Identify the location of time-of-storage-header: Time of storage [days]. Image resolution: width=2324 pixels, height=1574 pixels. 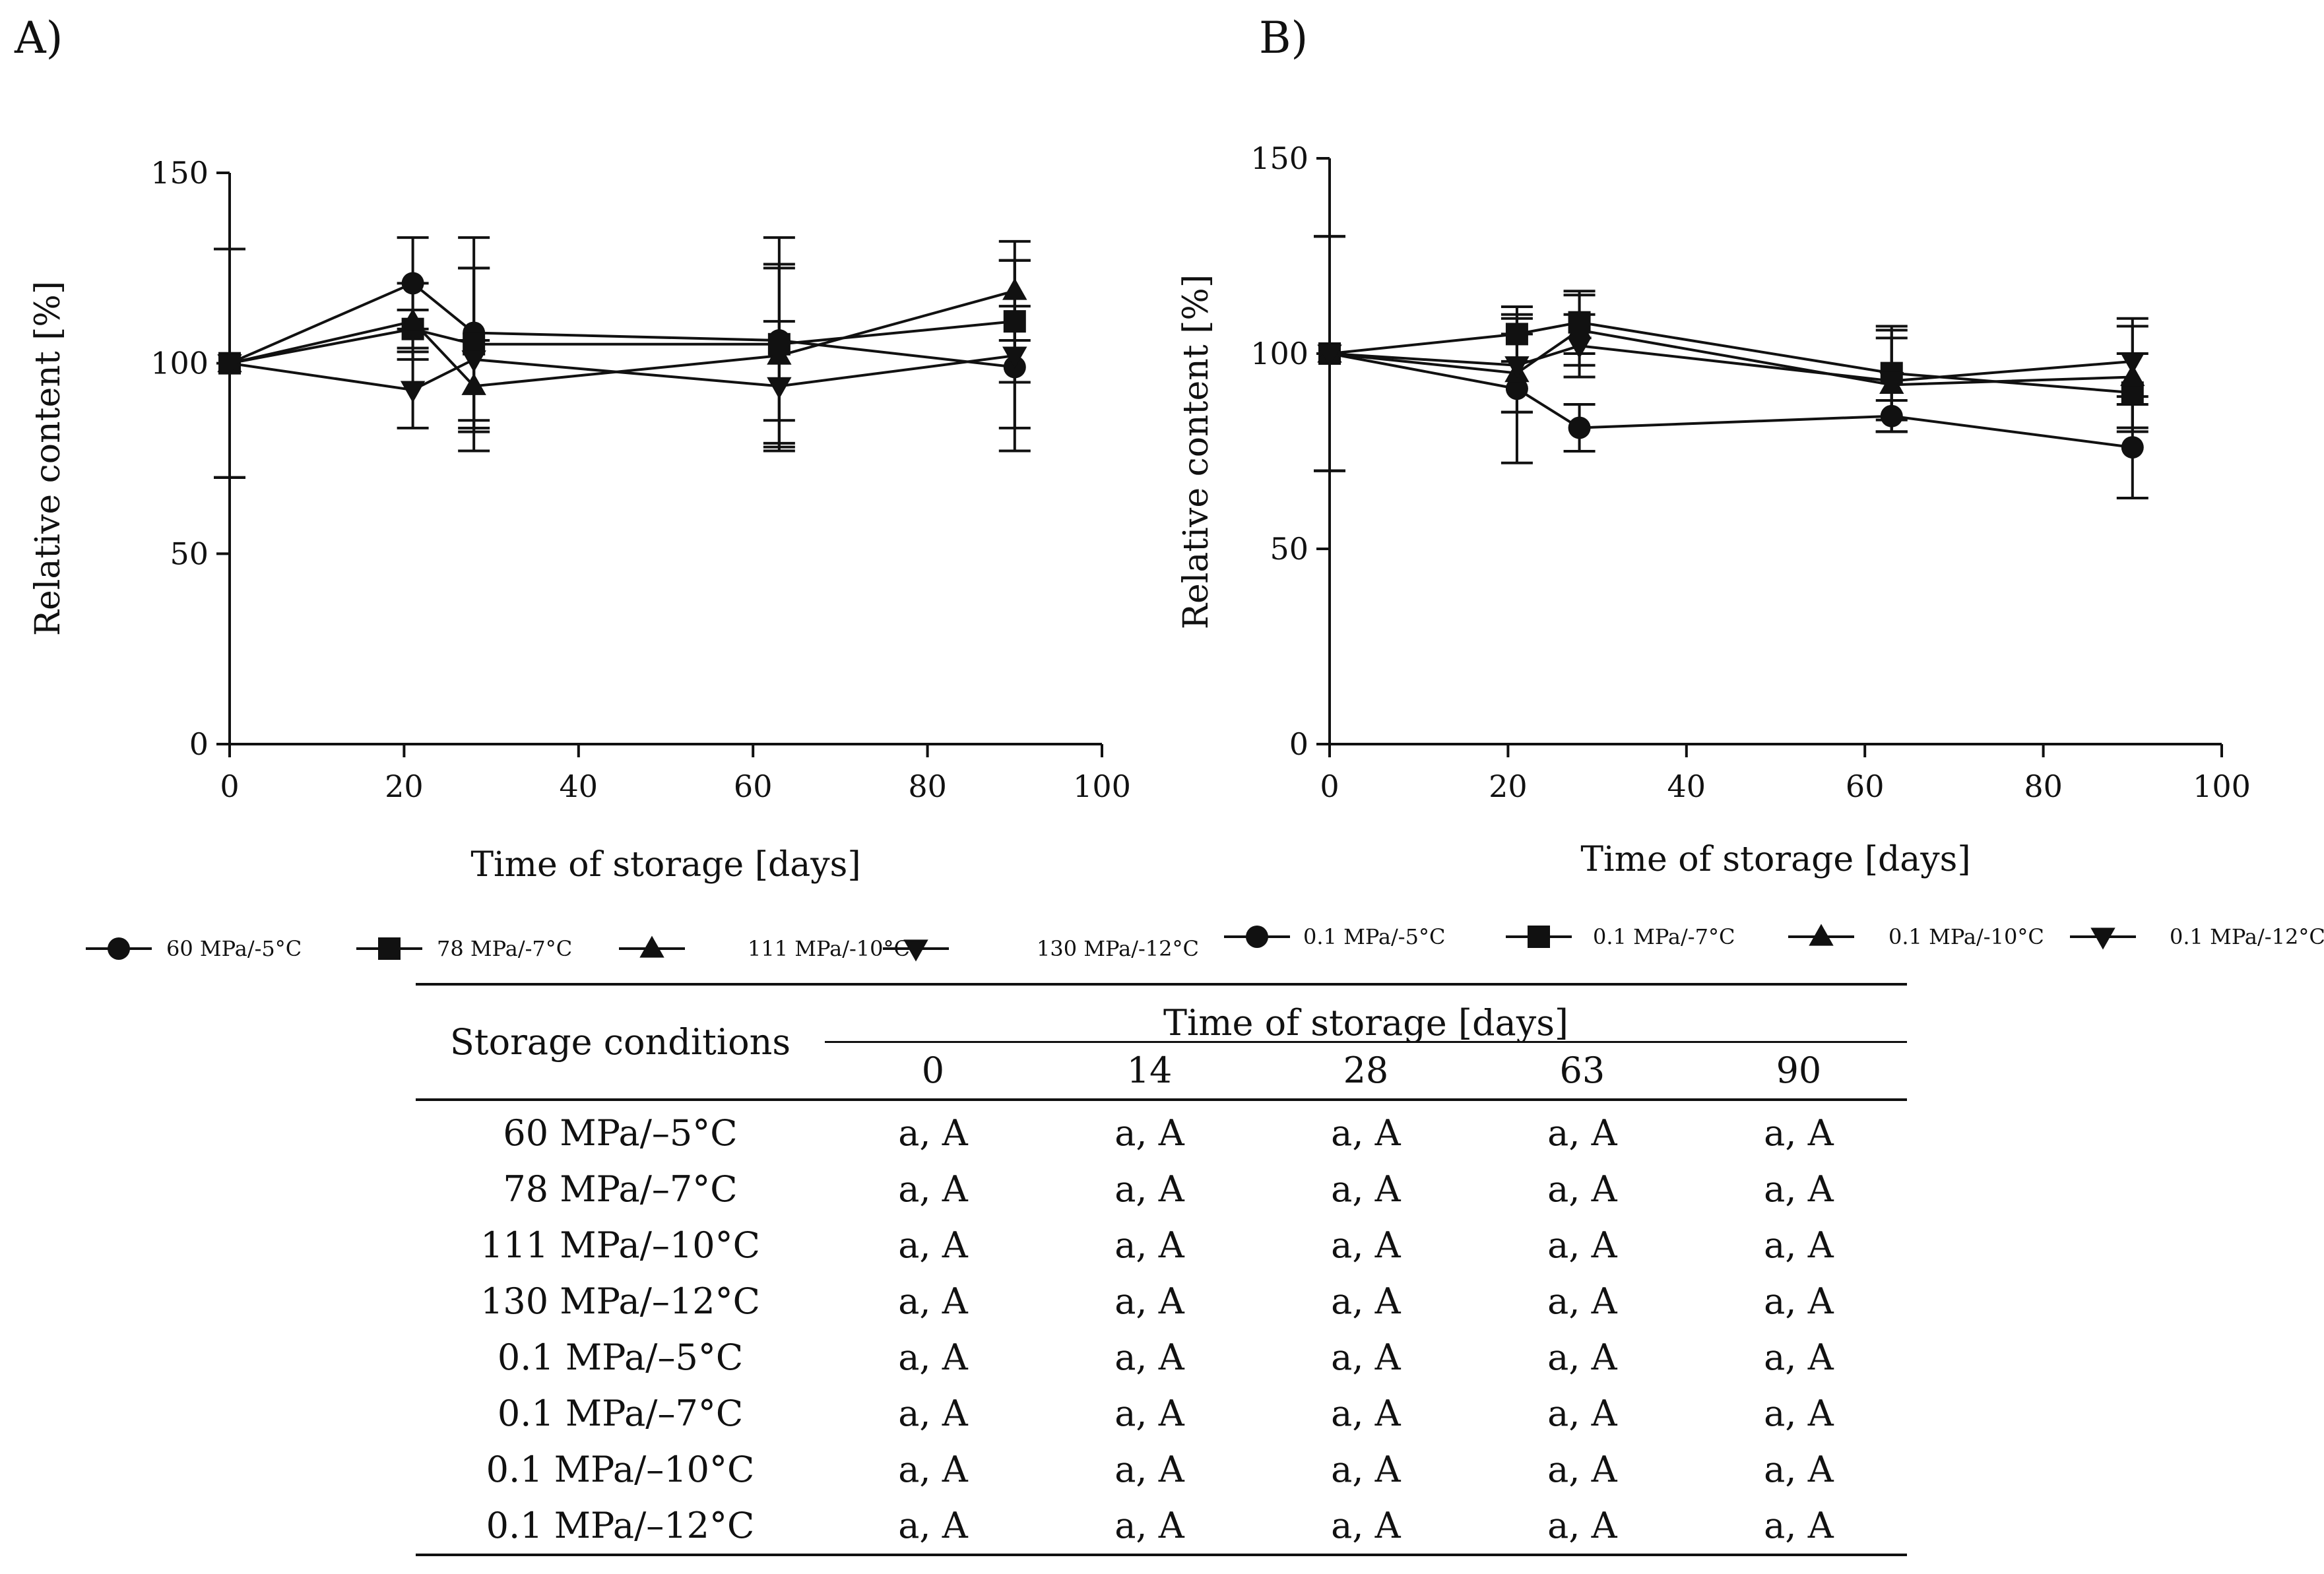
(1366, 1013).